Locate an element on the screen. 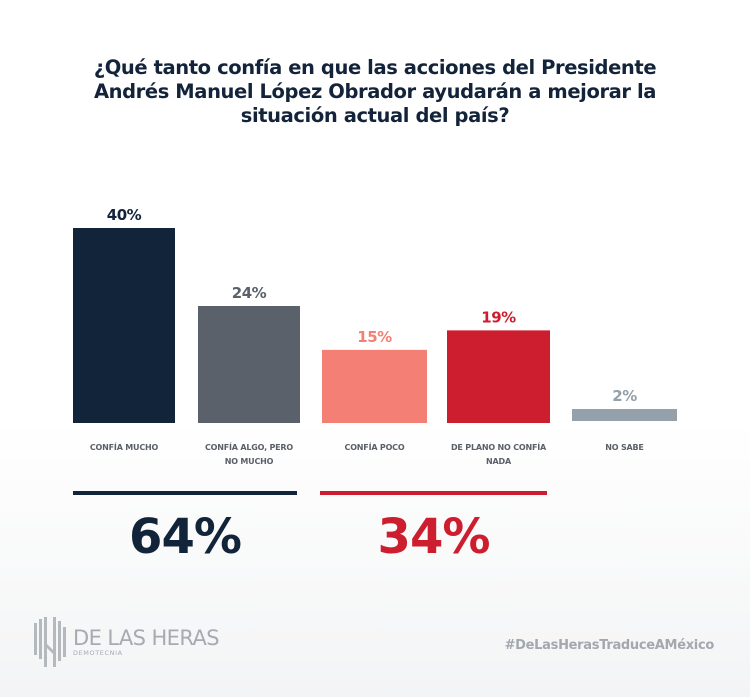  logo-name: DE LAS HERAS is located at coordinates (146, 638).